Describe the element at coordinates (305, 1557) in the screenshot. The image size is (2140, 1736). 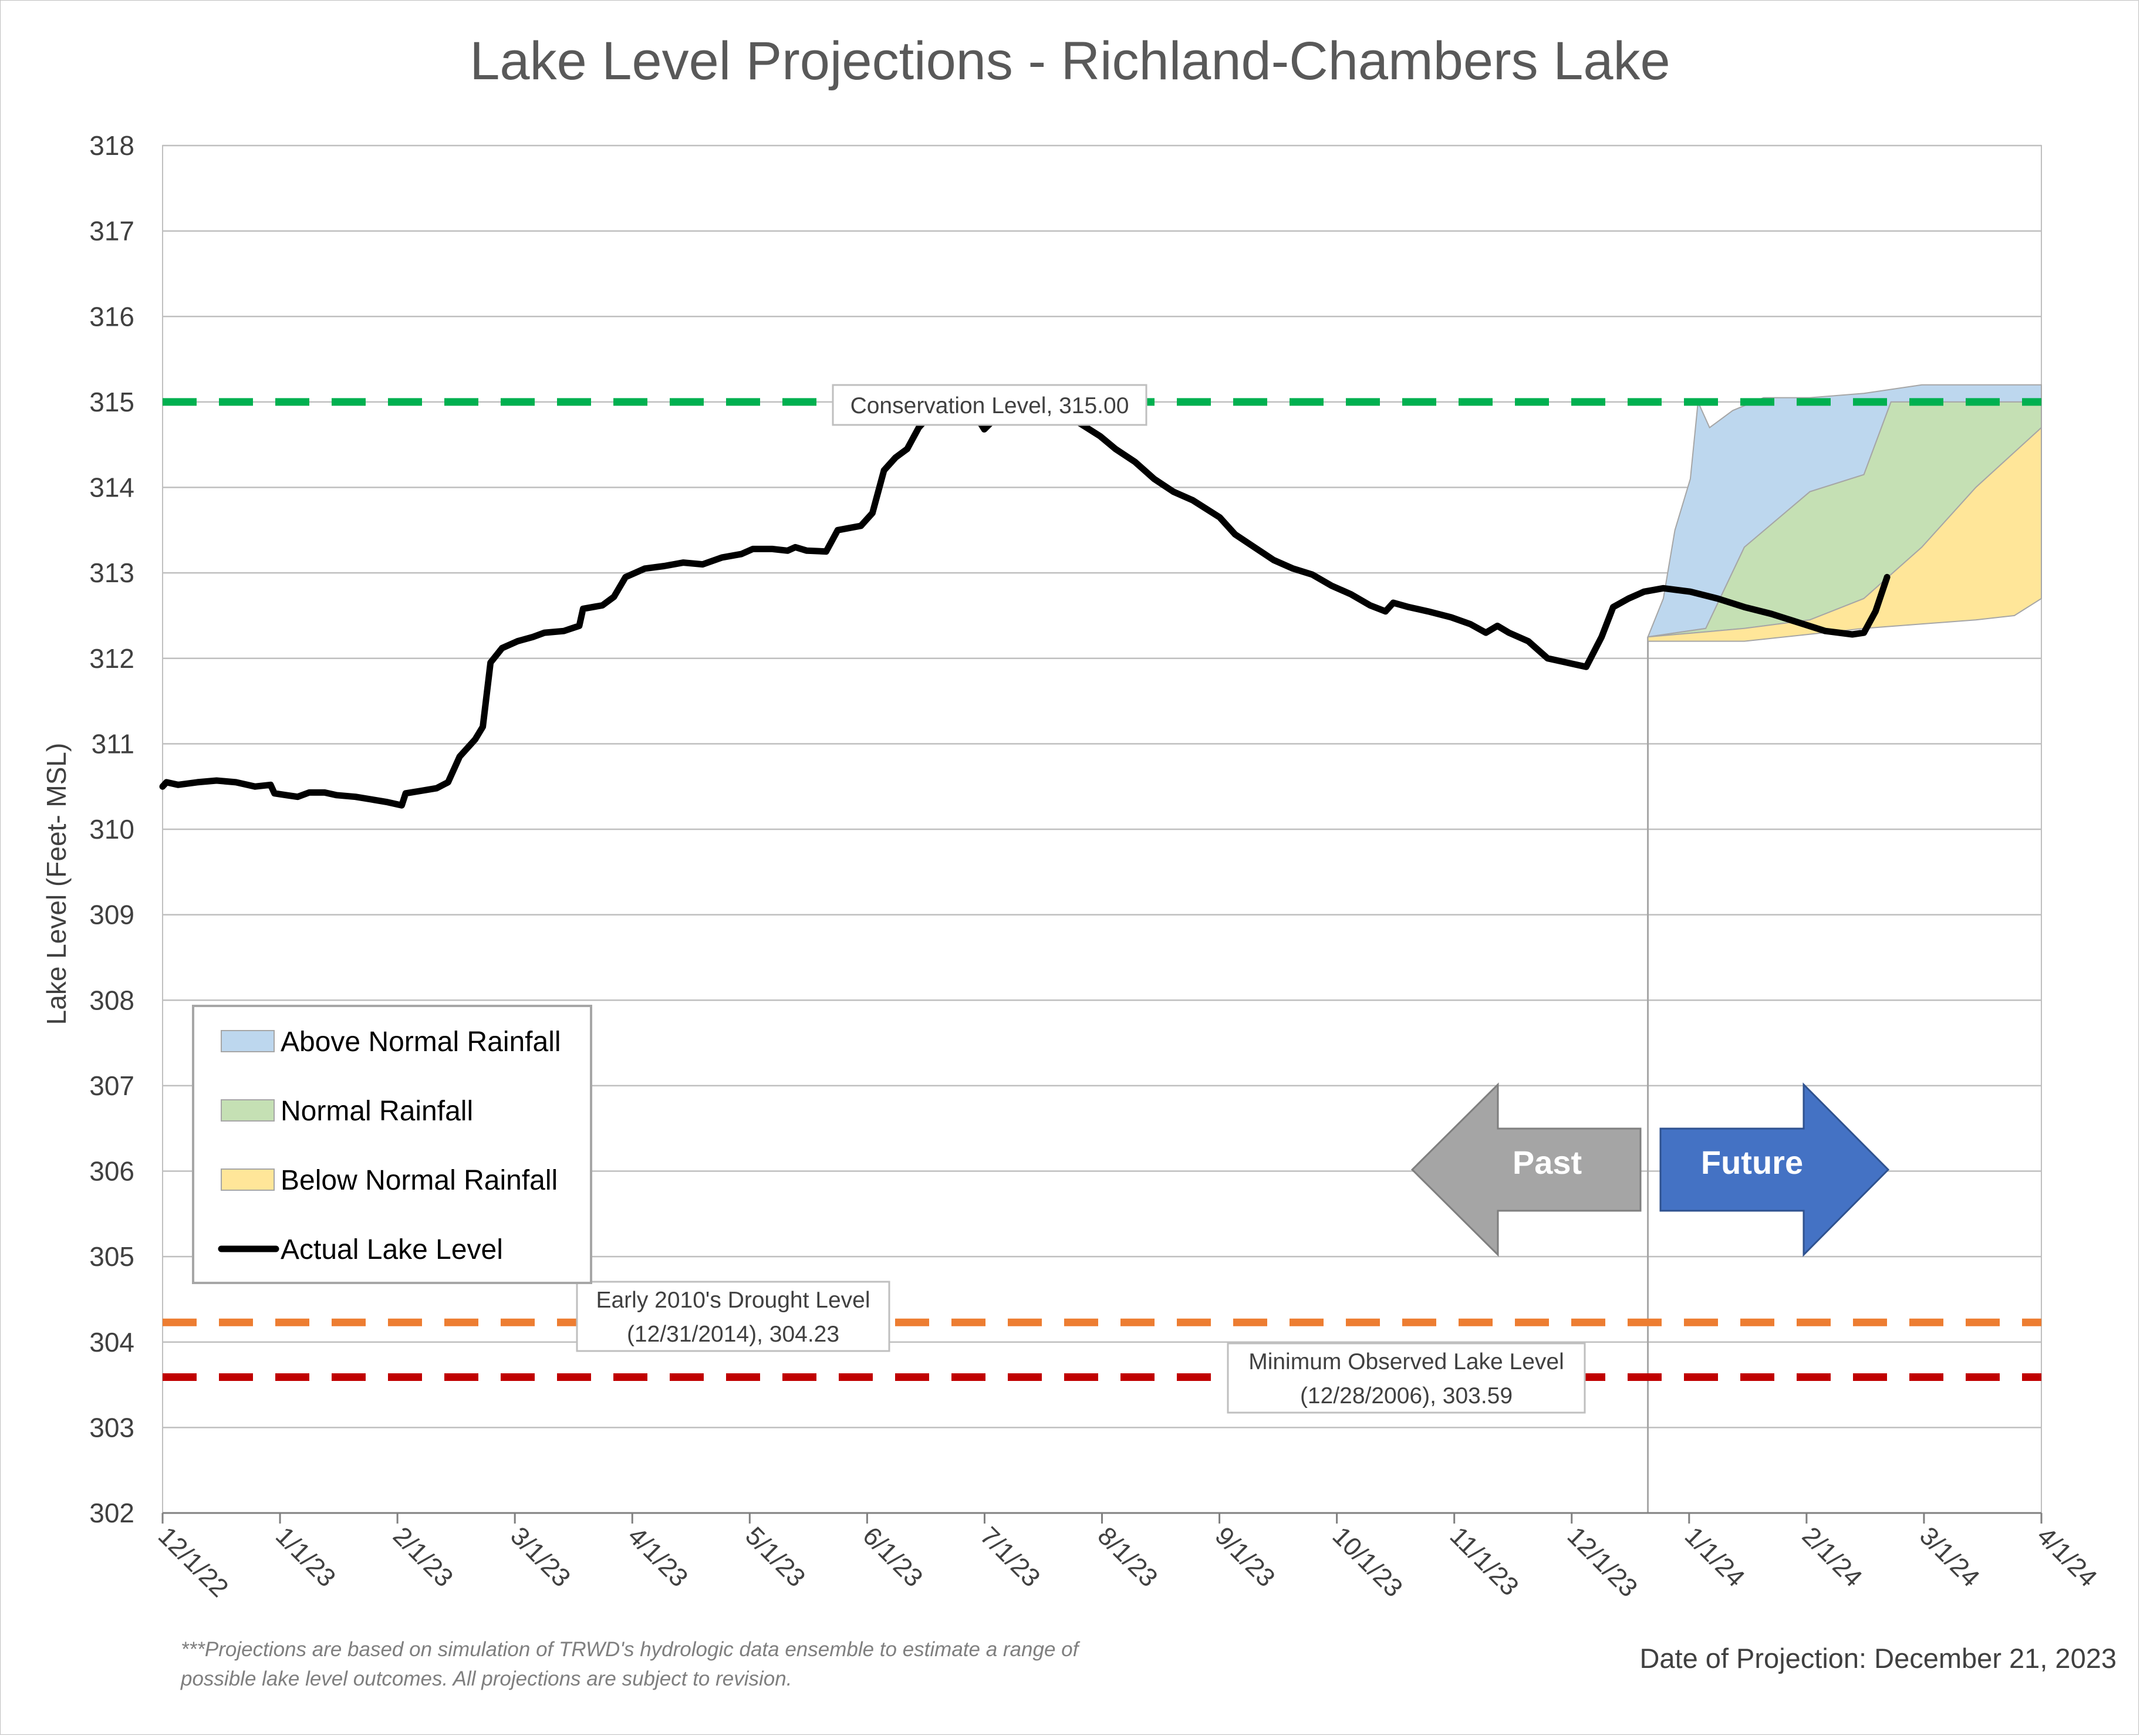
I see `x-tick-label: 1/1/23` at that location.